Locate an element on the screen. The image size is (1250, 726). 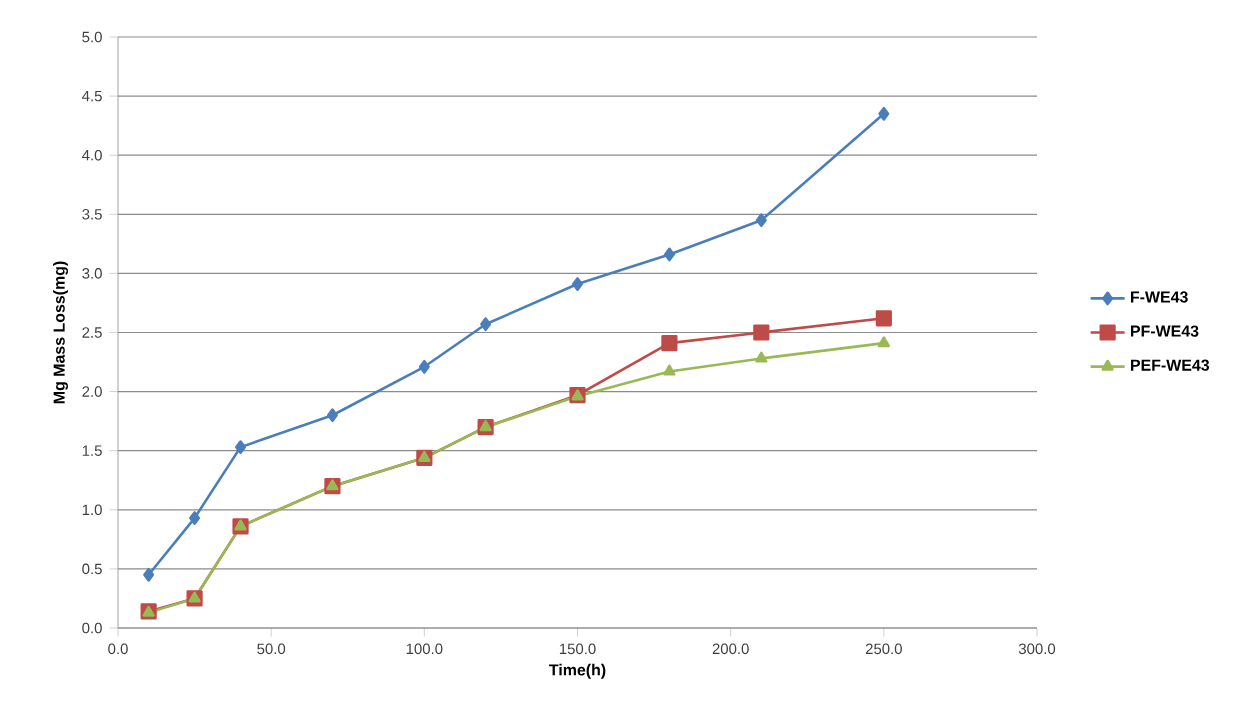
y-tick-label: 1.0 is located at coordinates (92, 510).